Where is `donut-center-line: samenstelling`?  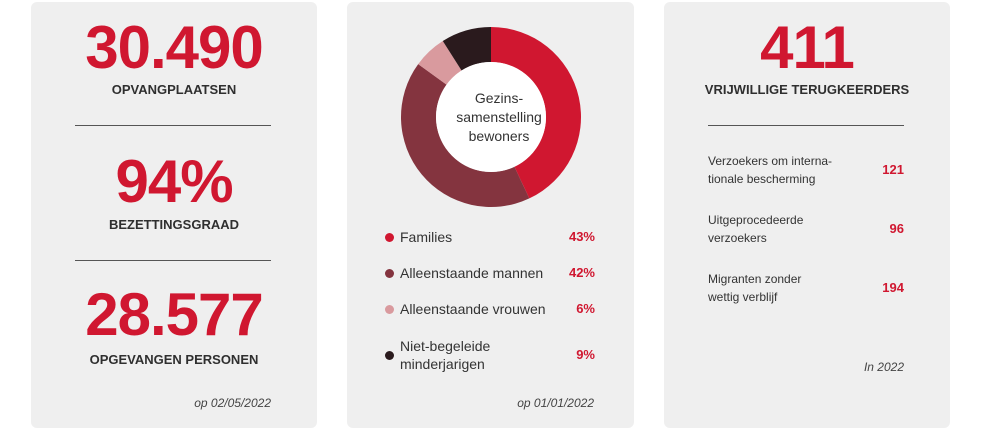
donut-center-line: samenstelling is located at coordinates (499, 117).